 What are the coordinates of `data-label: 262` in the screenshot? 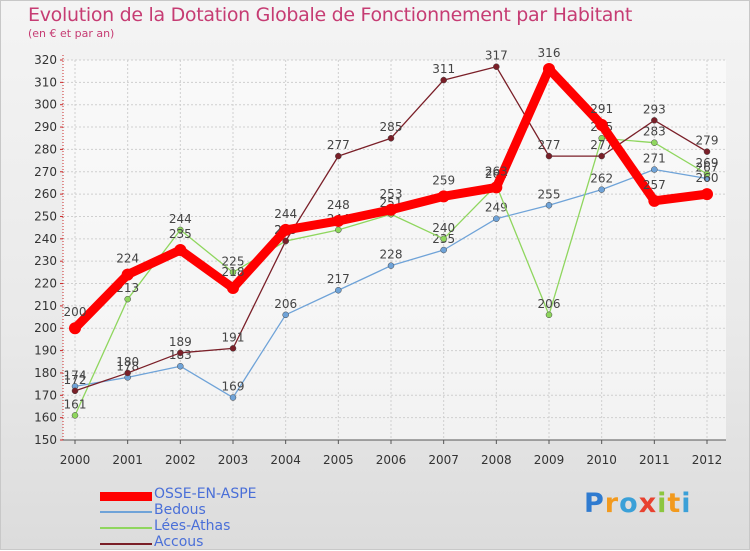 It's located at (601, 179).